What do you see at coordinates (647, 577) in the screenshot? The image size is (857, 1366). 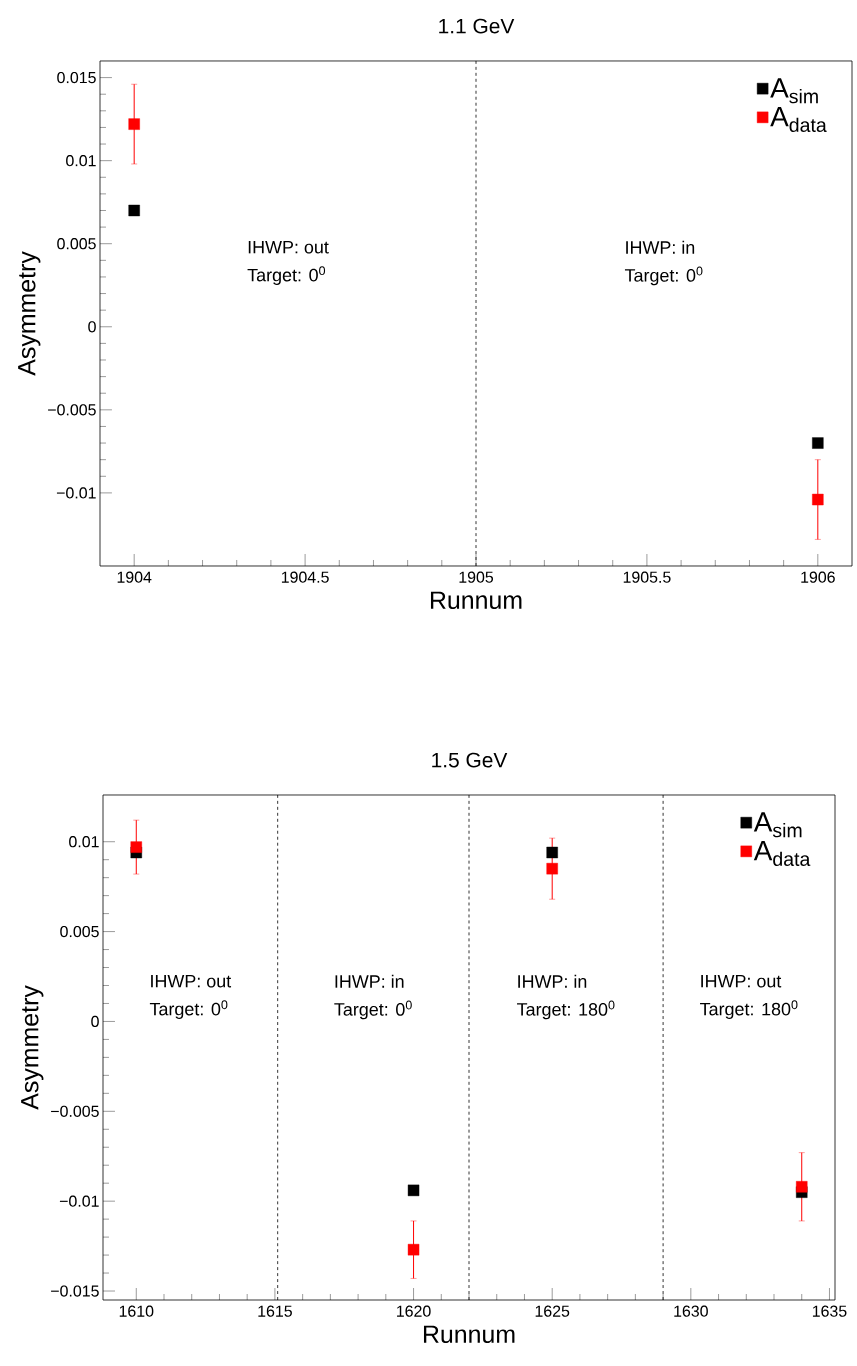 I see `x-tick-label: 1905.5` at bounding box center [647, 577].